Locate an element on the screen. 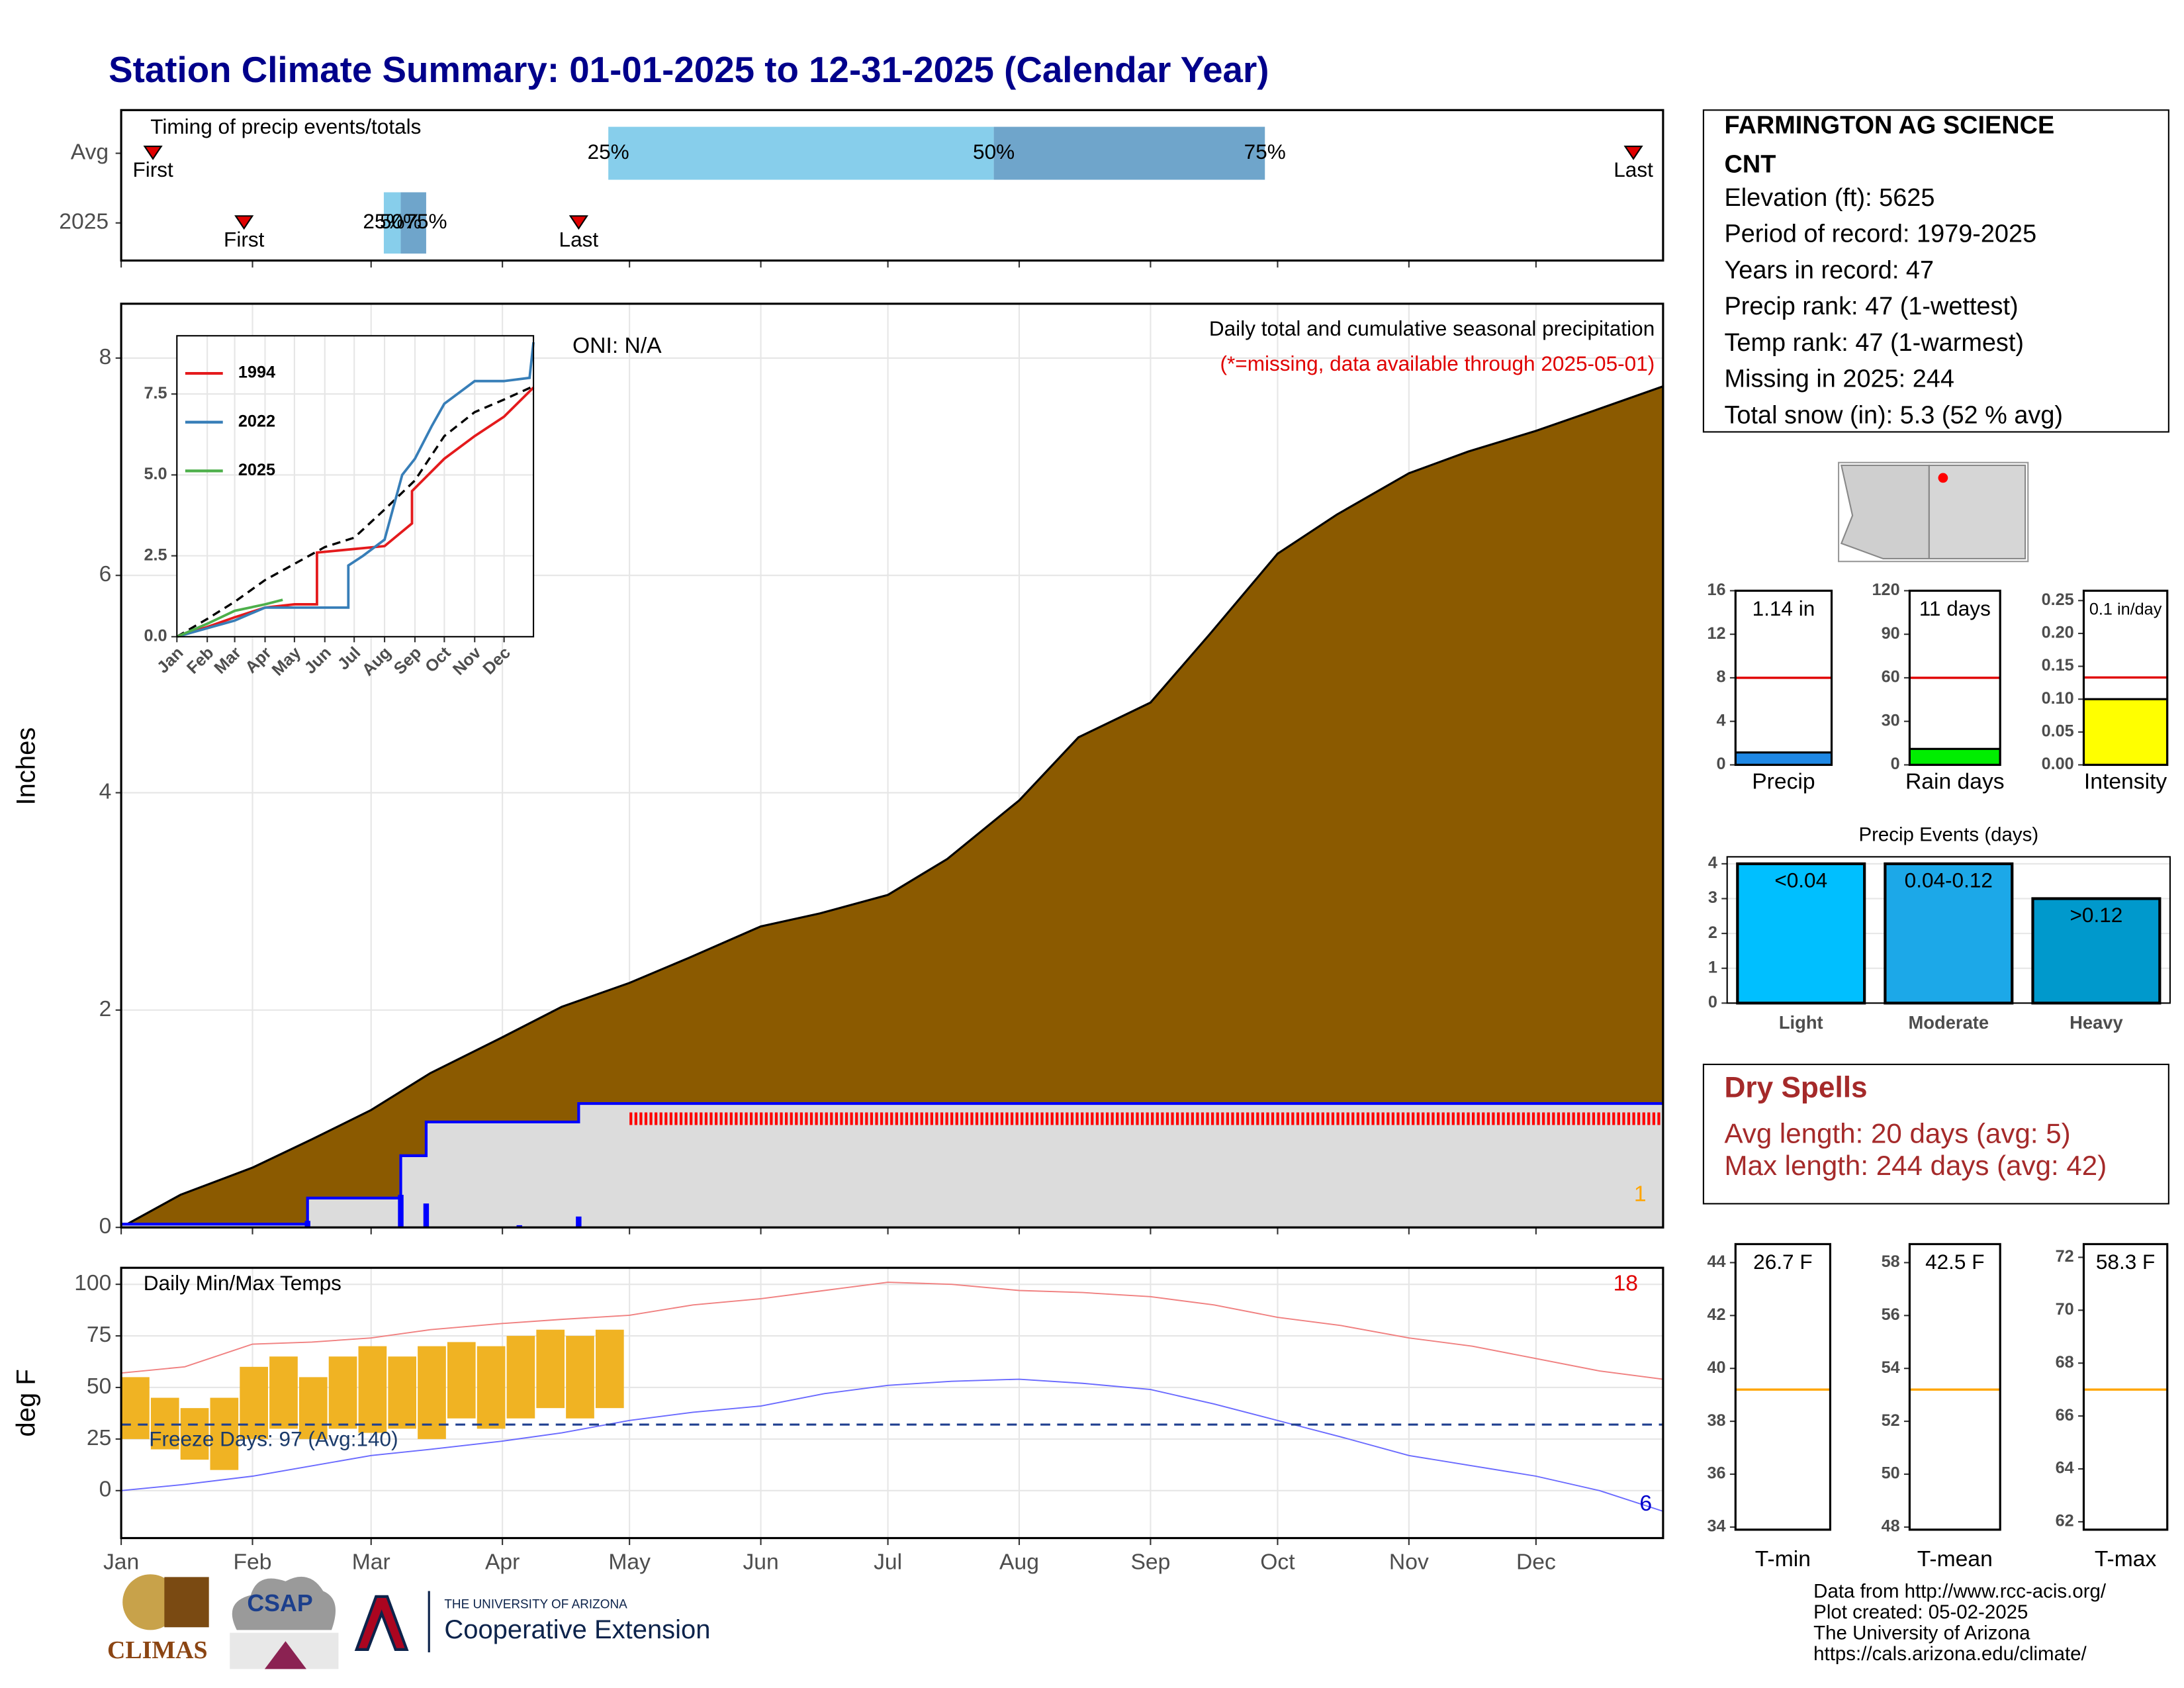 This screenshot has height=1688, width=2184. percentile-label: 50% is located at coordinates (401, 221).